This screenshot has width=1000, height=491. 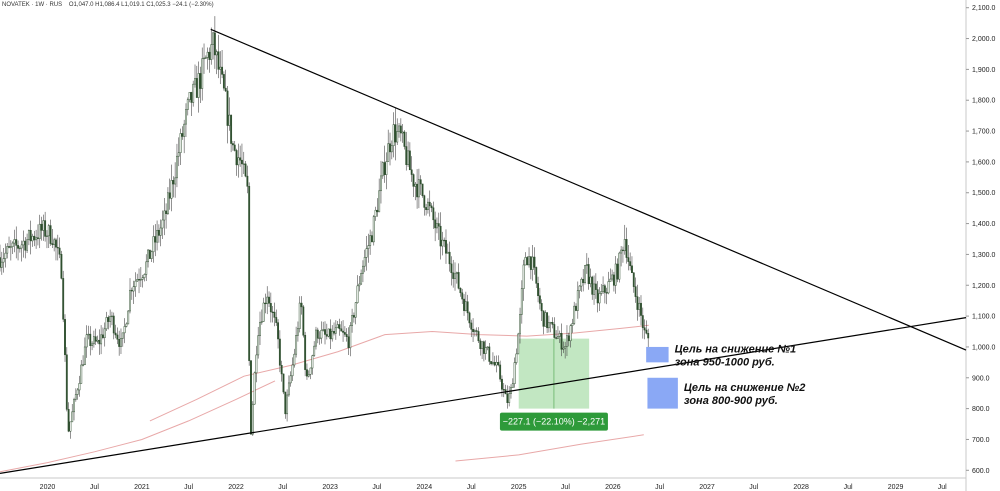 I want to click on time-tick-label: 2020, so click(x=48, y=487).